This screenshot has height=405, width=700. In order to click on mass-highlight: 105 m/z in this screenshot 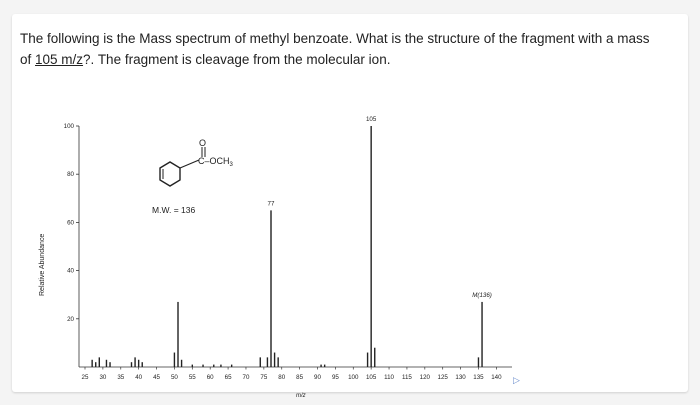, I will do `click(59, 59)`.